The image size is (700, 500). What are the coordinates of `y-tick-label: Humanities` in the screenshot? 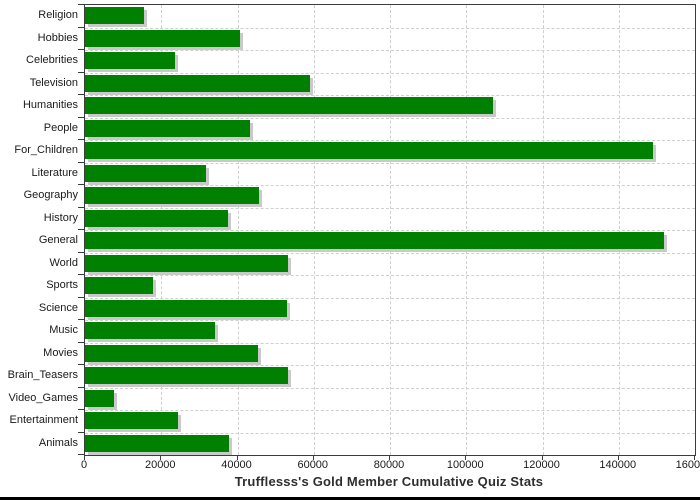 It's located at (50, 105).